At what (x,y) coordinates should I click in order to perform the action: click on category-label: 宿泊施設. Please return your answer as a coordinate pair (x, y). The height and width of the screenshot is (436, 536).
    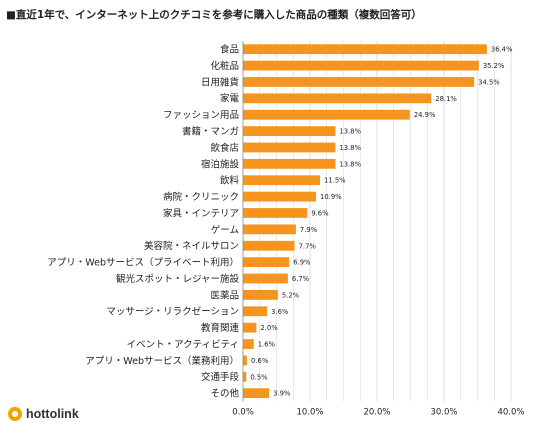
    Looking at the image, I should click on (220, 164).